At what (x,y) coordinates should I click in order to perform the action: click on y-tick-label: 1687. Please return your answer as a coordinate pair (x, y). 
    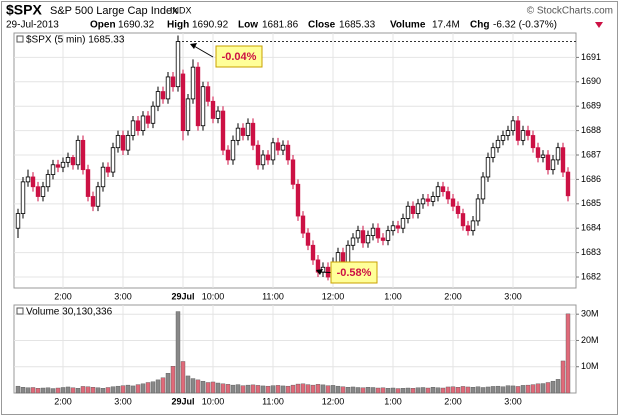
    Looking at the image, I should click on (591, 154).